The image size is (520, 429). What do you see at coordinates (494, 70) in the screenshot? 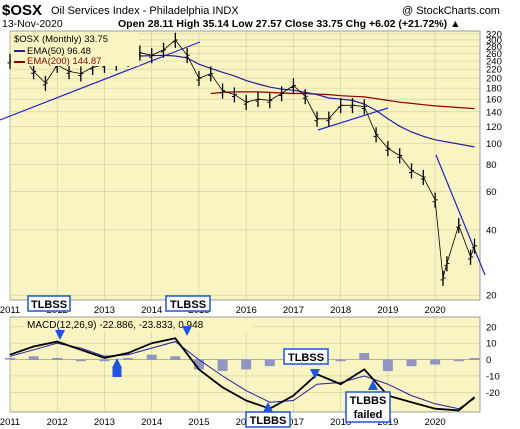
I see `price-y-tick: 220` at bounding box center [494, 70].